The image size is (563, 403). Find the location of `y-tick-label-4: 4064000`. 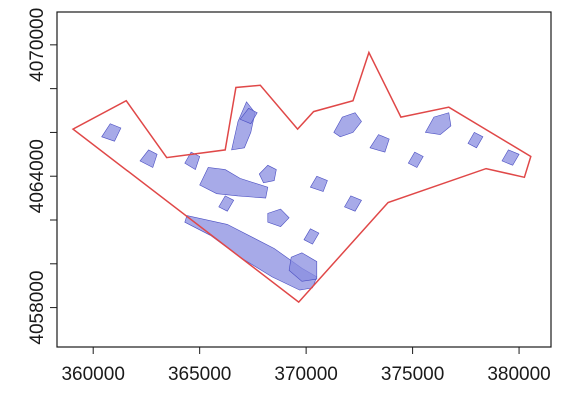

y-tick-label-4: 4064000 is located at coordinates (37, 176).